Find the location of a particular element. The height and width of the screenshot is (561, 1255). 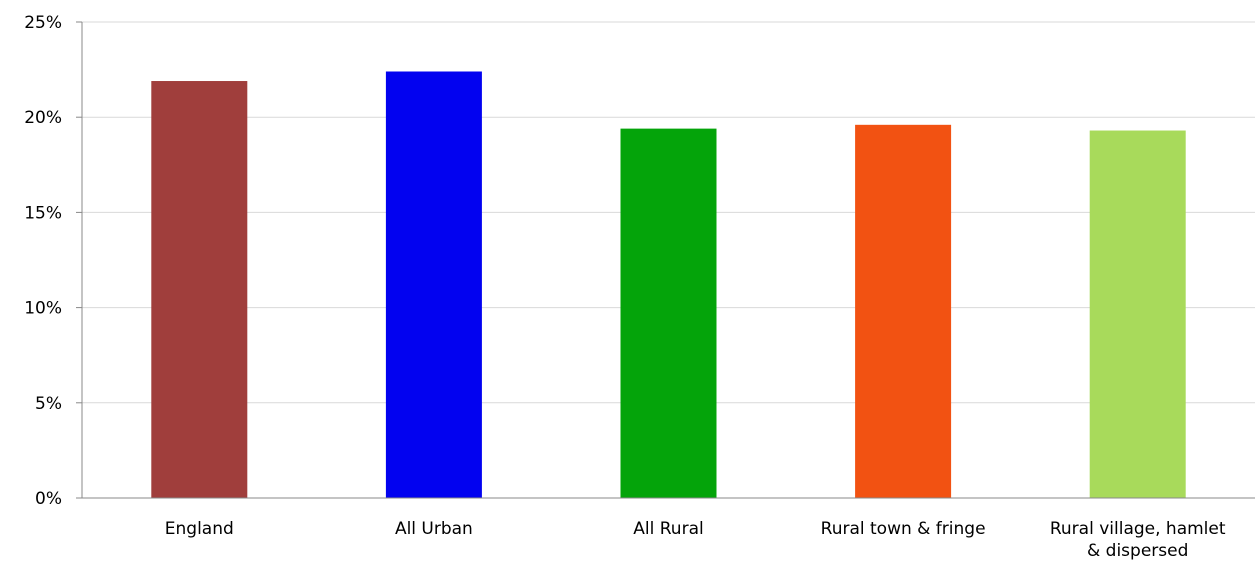

y-tick-label: 10% is located at coordinates (43, 309).